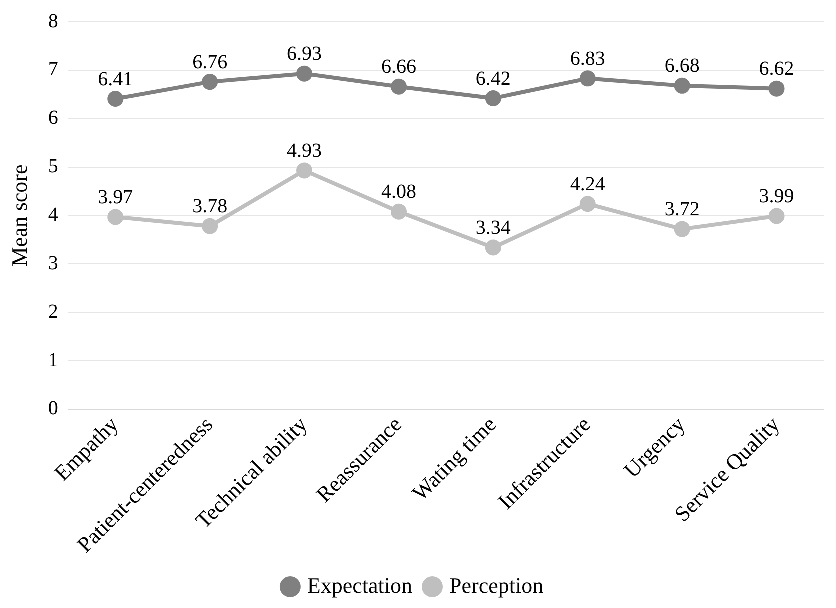 This screenshot has height=608, width=836. I want to click on y-tick-label: 1, so click(53, 360).